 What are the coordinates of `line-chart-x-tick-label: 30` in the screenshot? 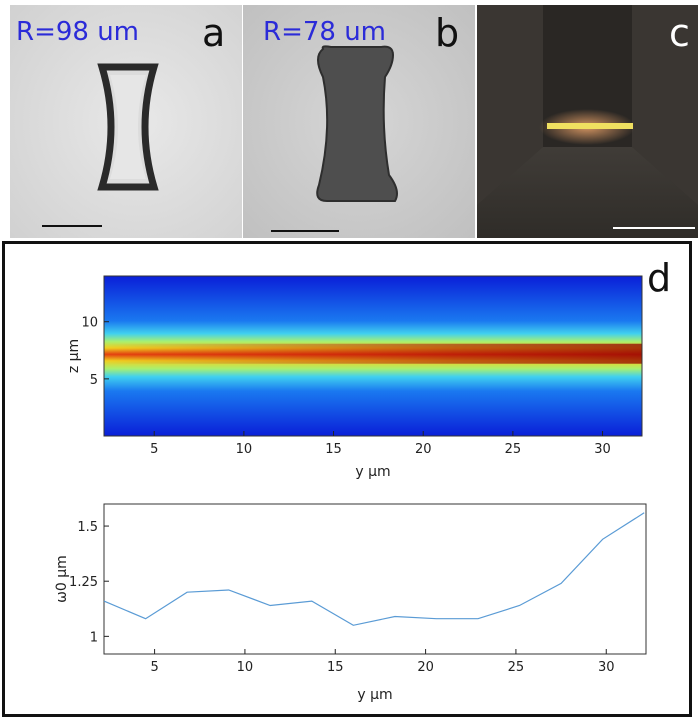 It's located at (606, 667).